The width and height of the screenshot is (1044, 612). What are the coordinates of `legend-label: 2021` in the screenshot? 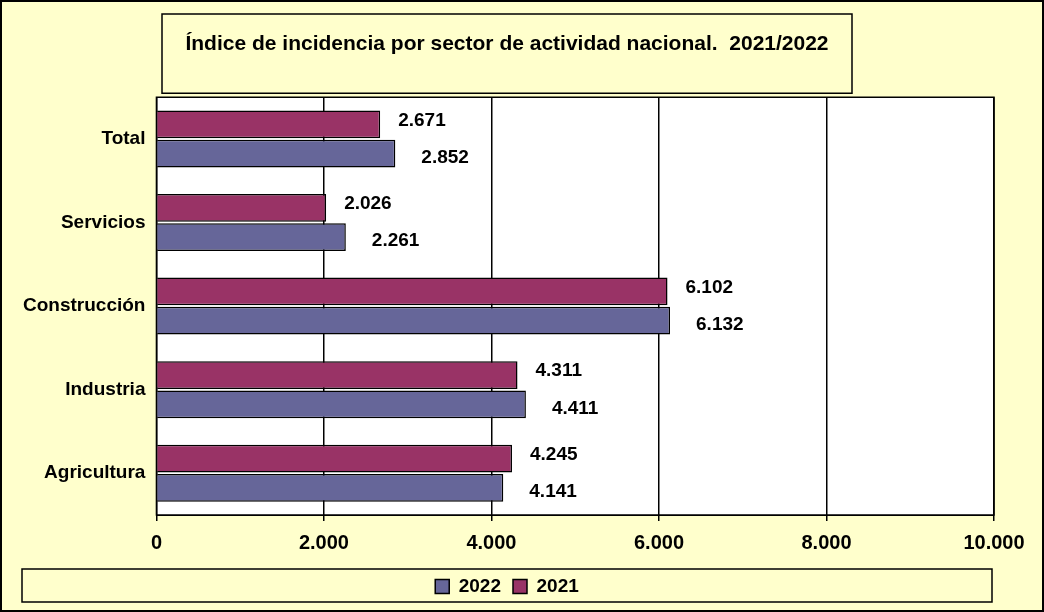 It's located at (558, 585).